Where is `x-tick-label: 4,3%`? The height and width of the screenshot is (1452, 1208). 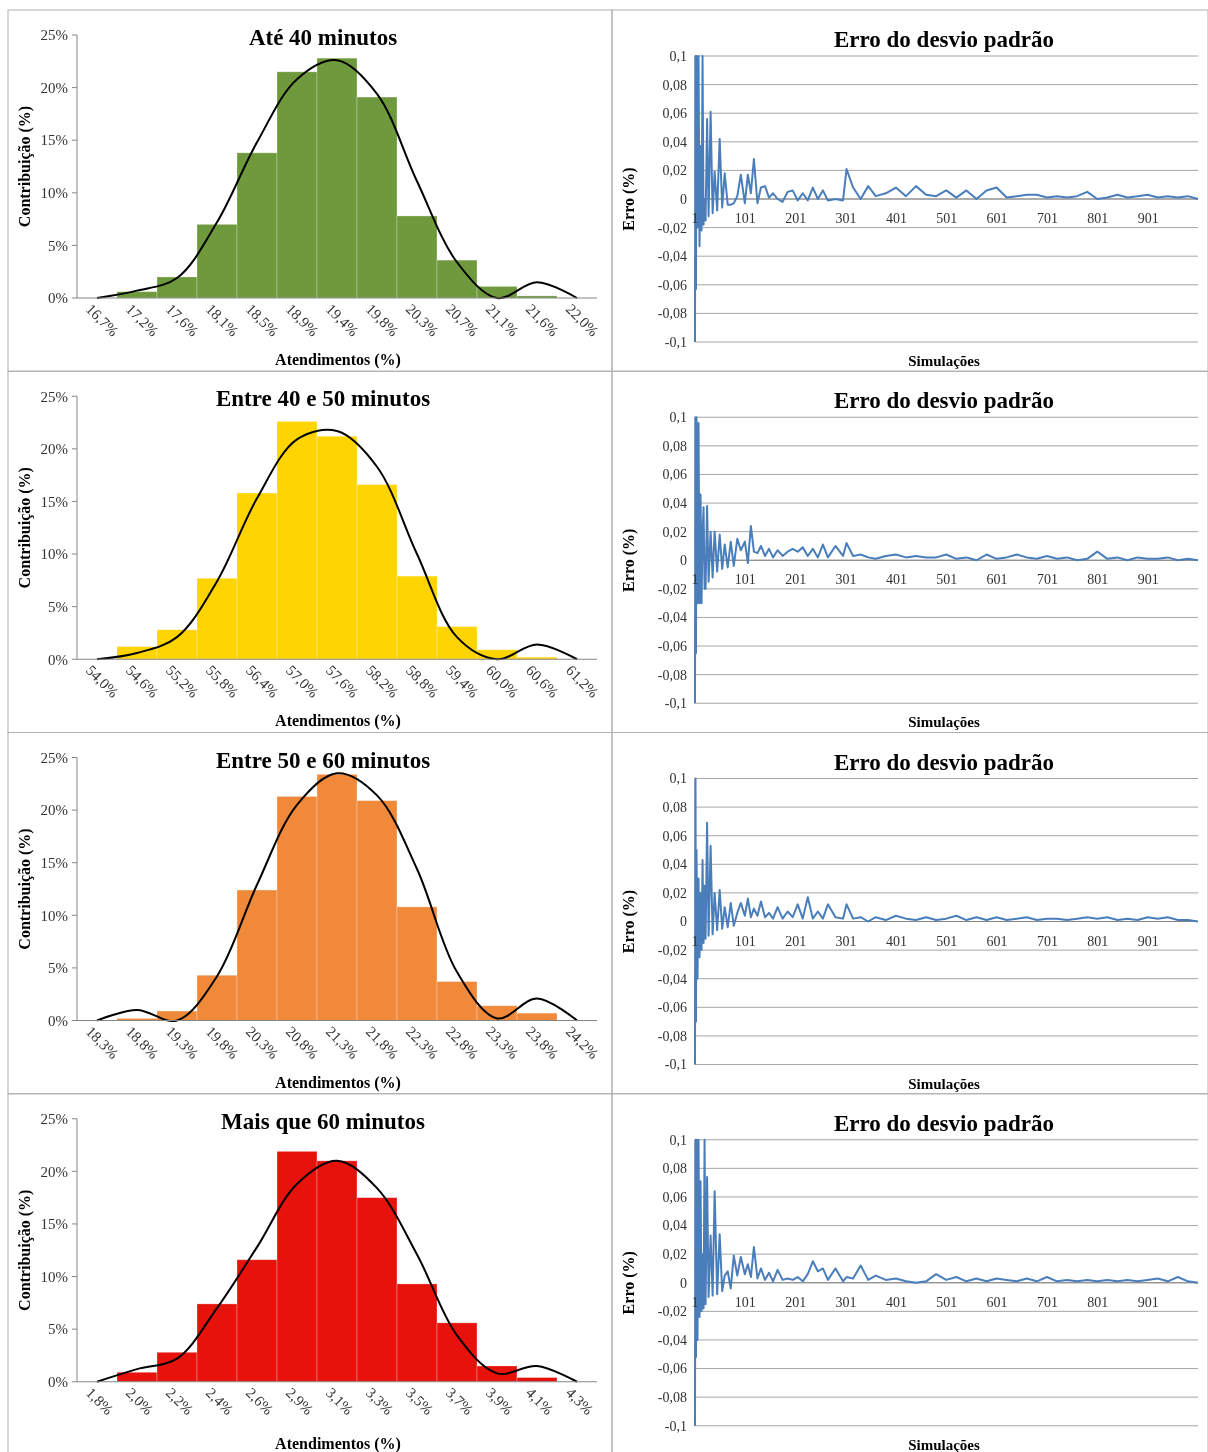 x-tick-label: 4,3% is located at coordinates (579, 1401).